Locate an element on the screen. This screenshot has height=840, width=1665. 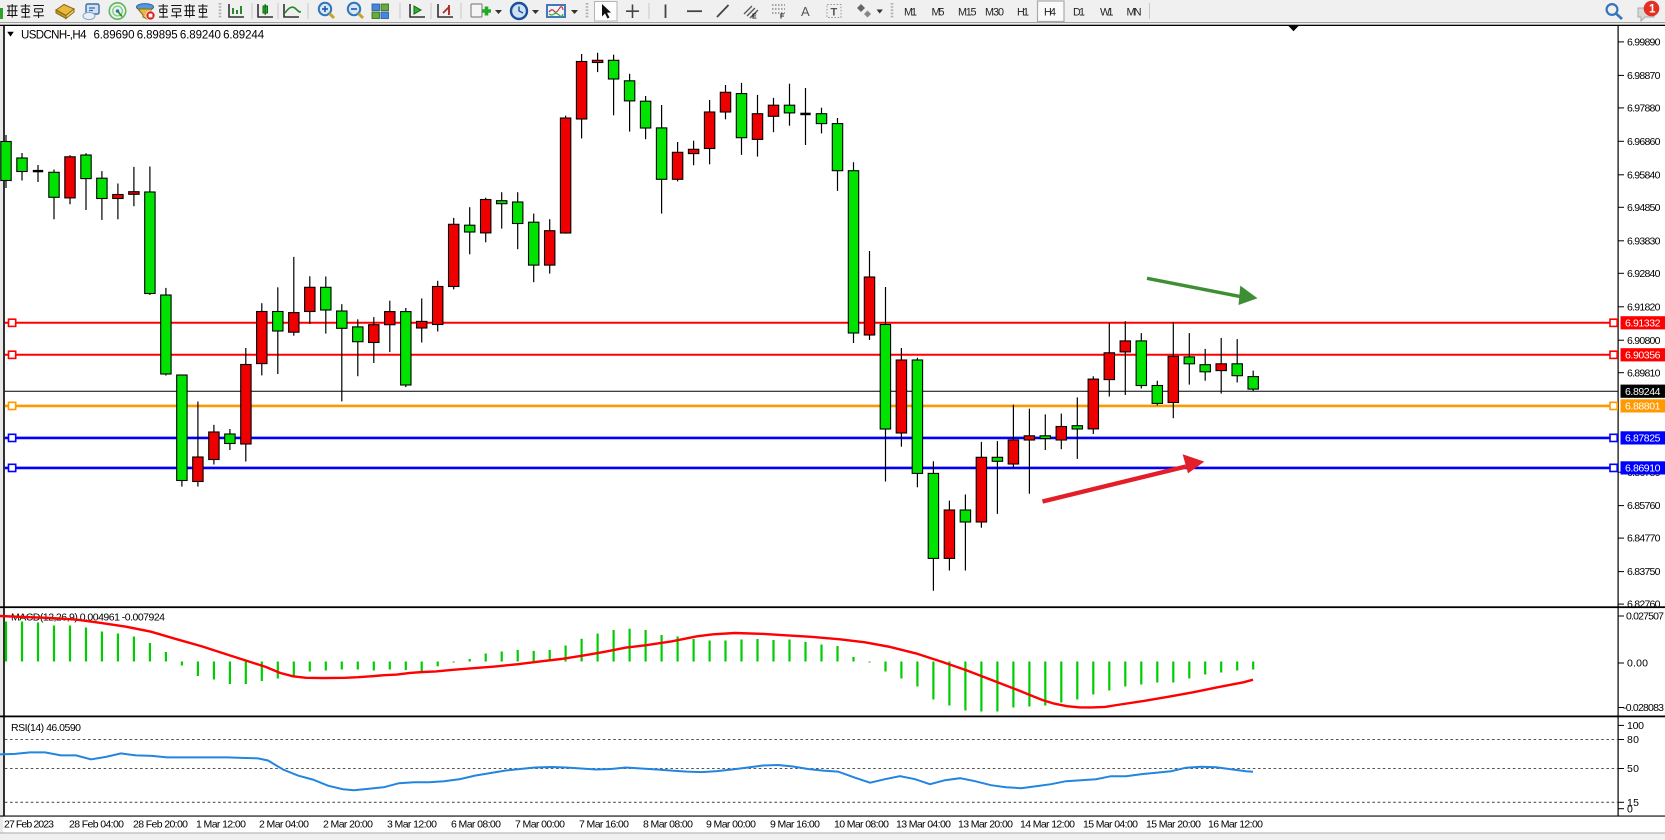
svg-text: 2 Mar 20:00 is located at coordinates (348, 825).